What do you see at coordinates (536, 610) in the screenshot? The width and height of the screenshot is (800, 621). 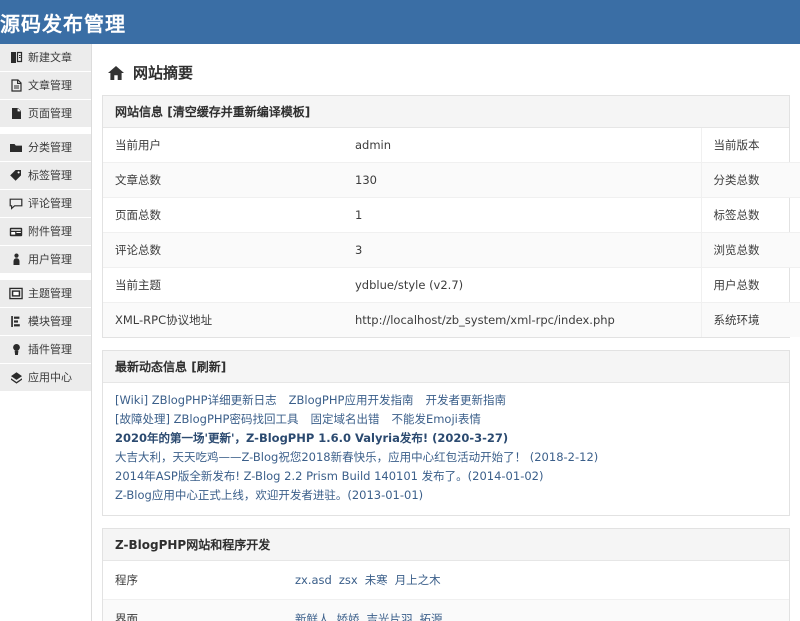 I see `credits-values: 新鲜人 娇娇 吉光片羽 拓源` at bounding box center [536, 610].